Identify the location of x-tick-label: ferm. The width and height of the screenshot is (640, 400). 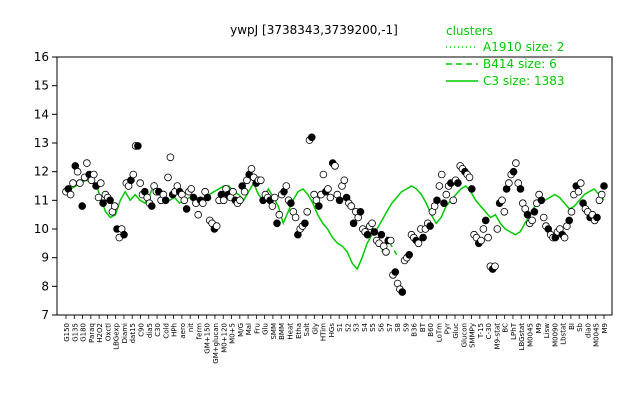
(199, 331).